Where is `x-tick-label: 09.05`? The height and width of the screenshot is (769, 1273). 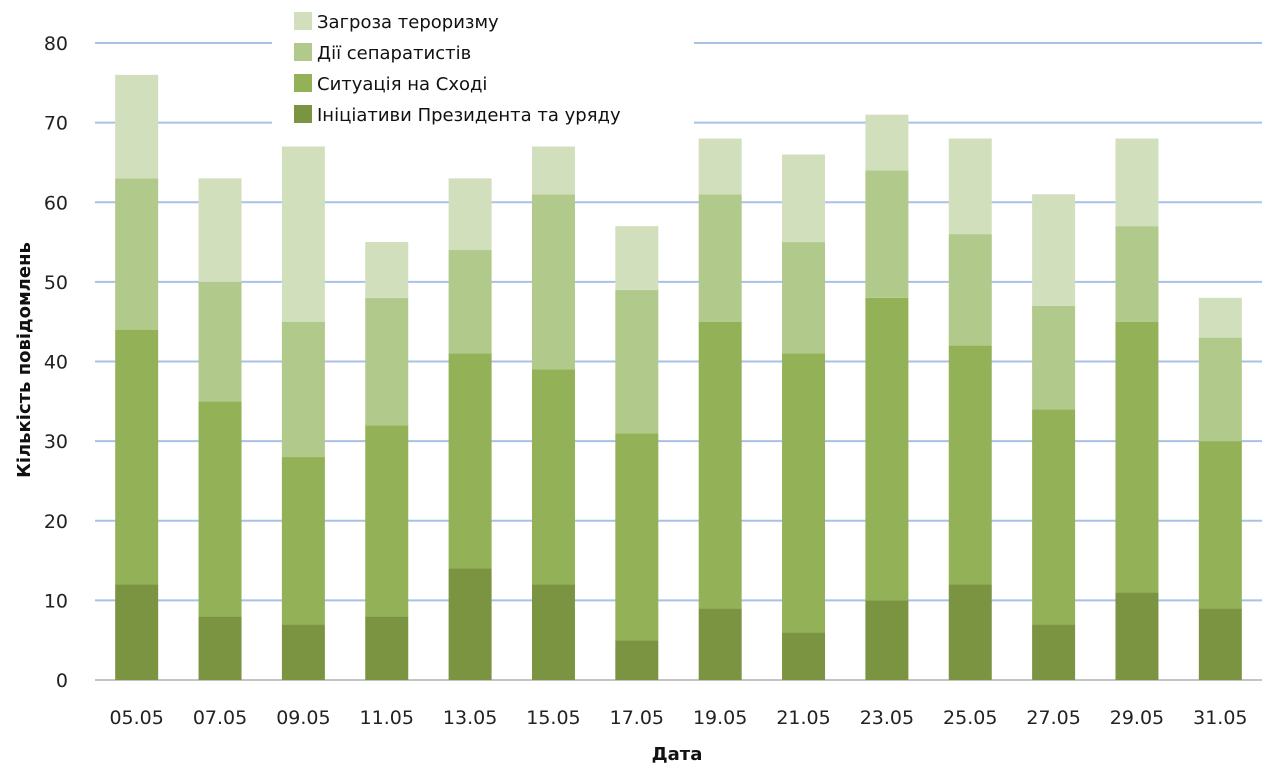
x-tick-label: 09.05 is located at coordinates (303, 718).